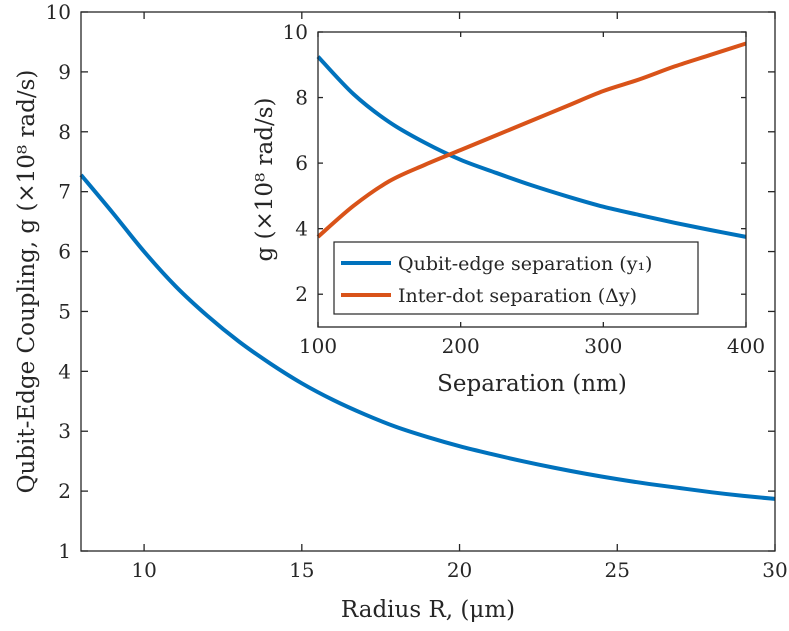 The height and width of the screenshot is (631, 789). I want to click on inset-x-tick-label: 200, so click(461, 346).